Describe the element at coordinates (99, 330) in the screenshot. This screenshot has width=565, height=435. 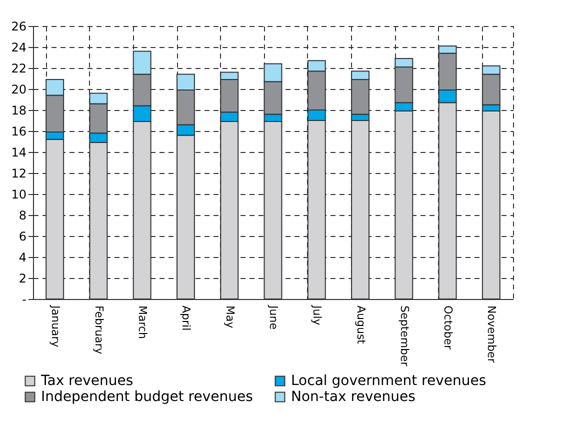
I see `x-tick-label: February` at that location.